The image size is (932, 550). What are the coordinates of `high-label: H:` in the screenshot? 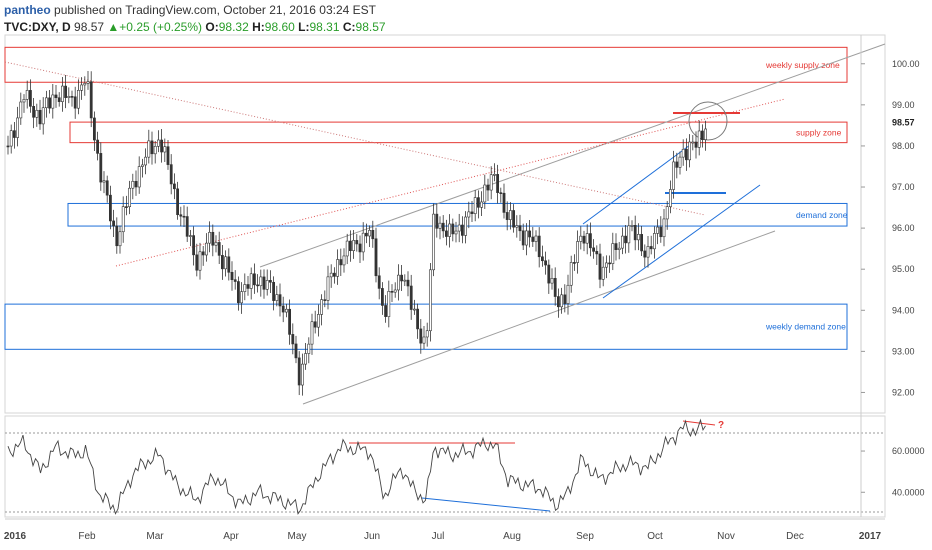 It's located at (258, 27).